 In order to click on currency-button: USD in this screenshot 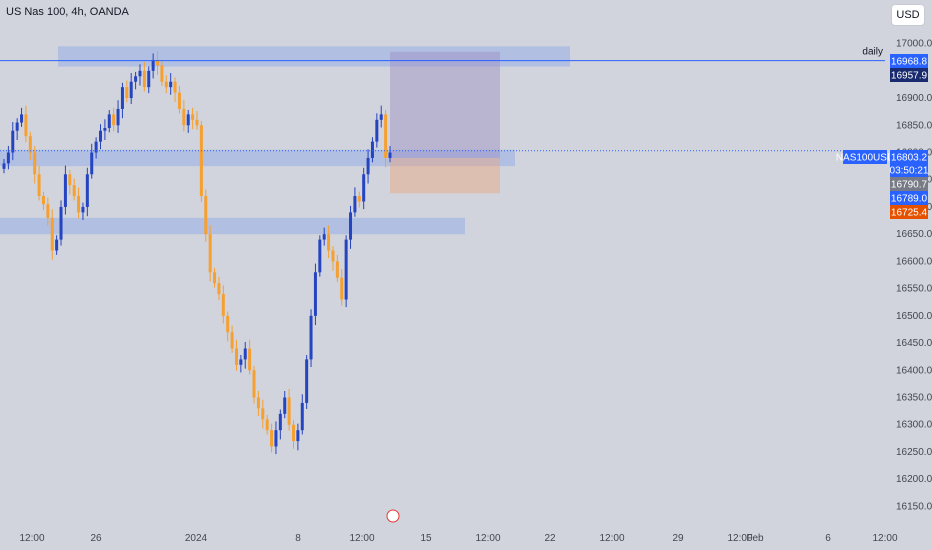, I will do `click(908, 15)`.